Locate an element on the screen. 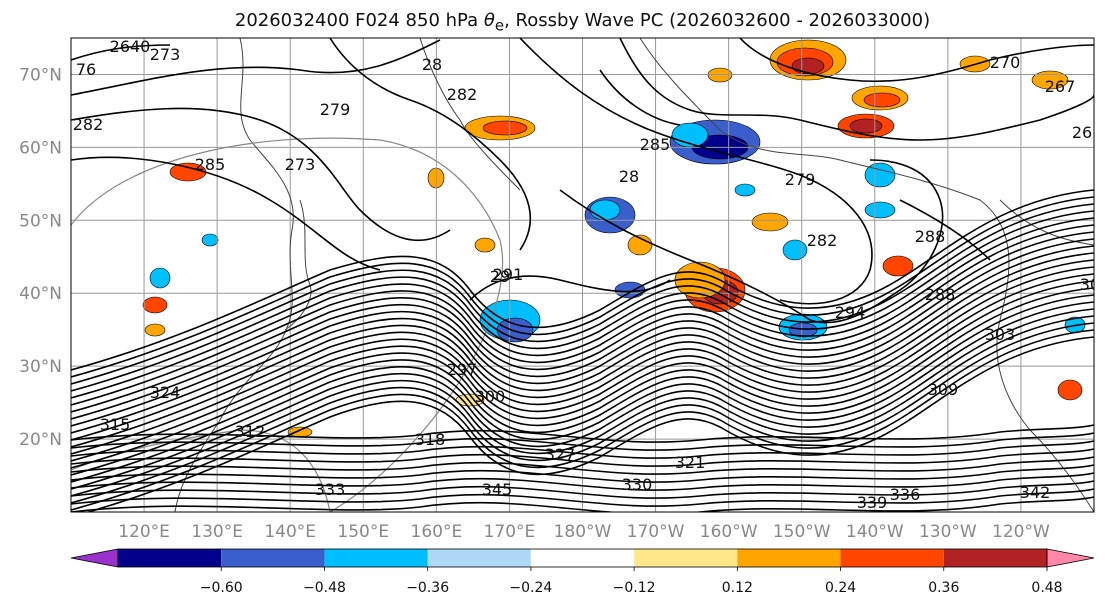  contour-value-label: 291 is located at coordinates (508, 274).